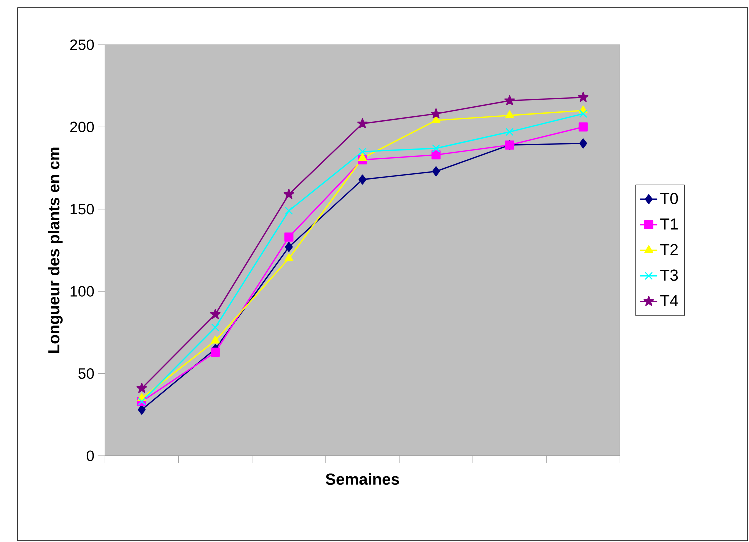 The width and height of the screenshot is (749, 542). Describe the element at coordinates (90, 456) in the screenshot. I see `y-tick-label: 0` at that location.